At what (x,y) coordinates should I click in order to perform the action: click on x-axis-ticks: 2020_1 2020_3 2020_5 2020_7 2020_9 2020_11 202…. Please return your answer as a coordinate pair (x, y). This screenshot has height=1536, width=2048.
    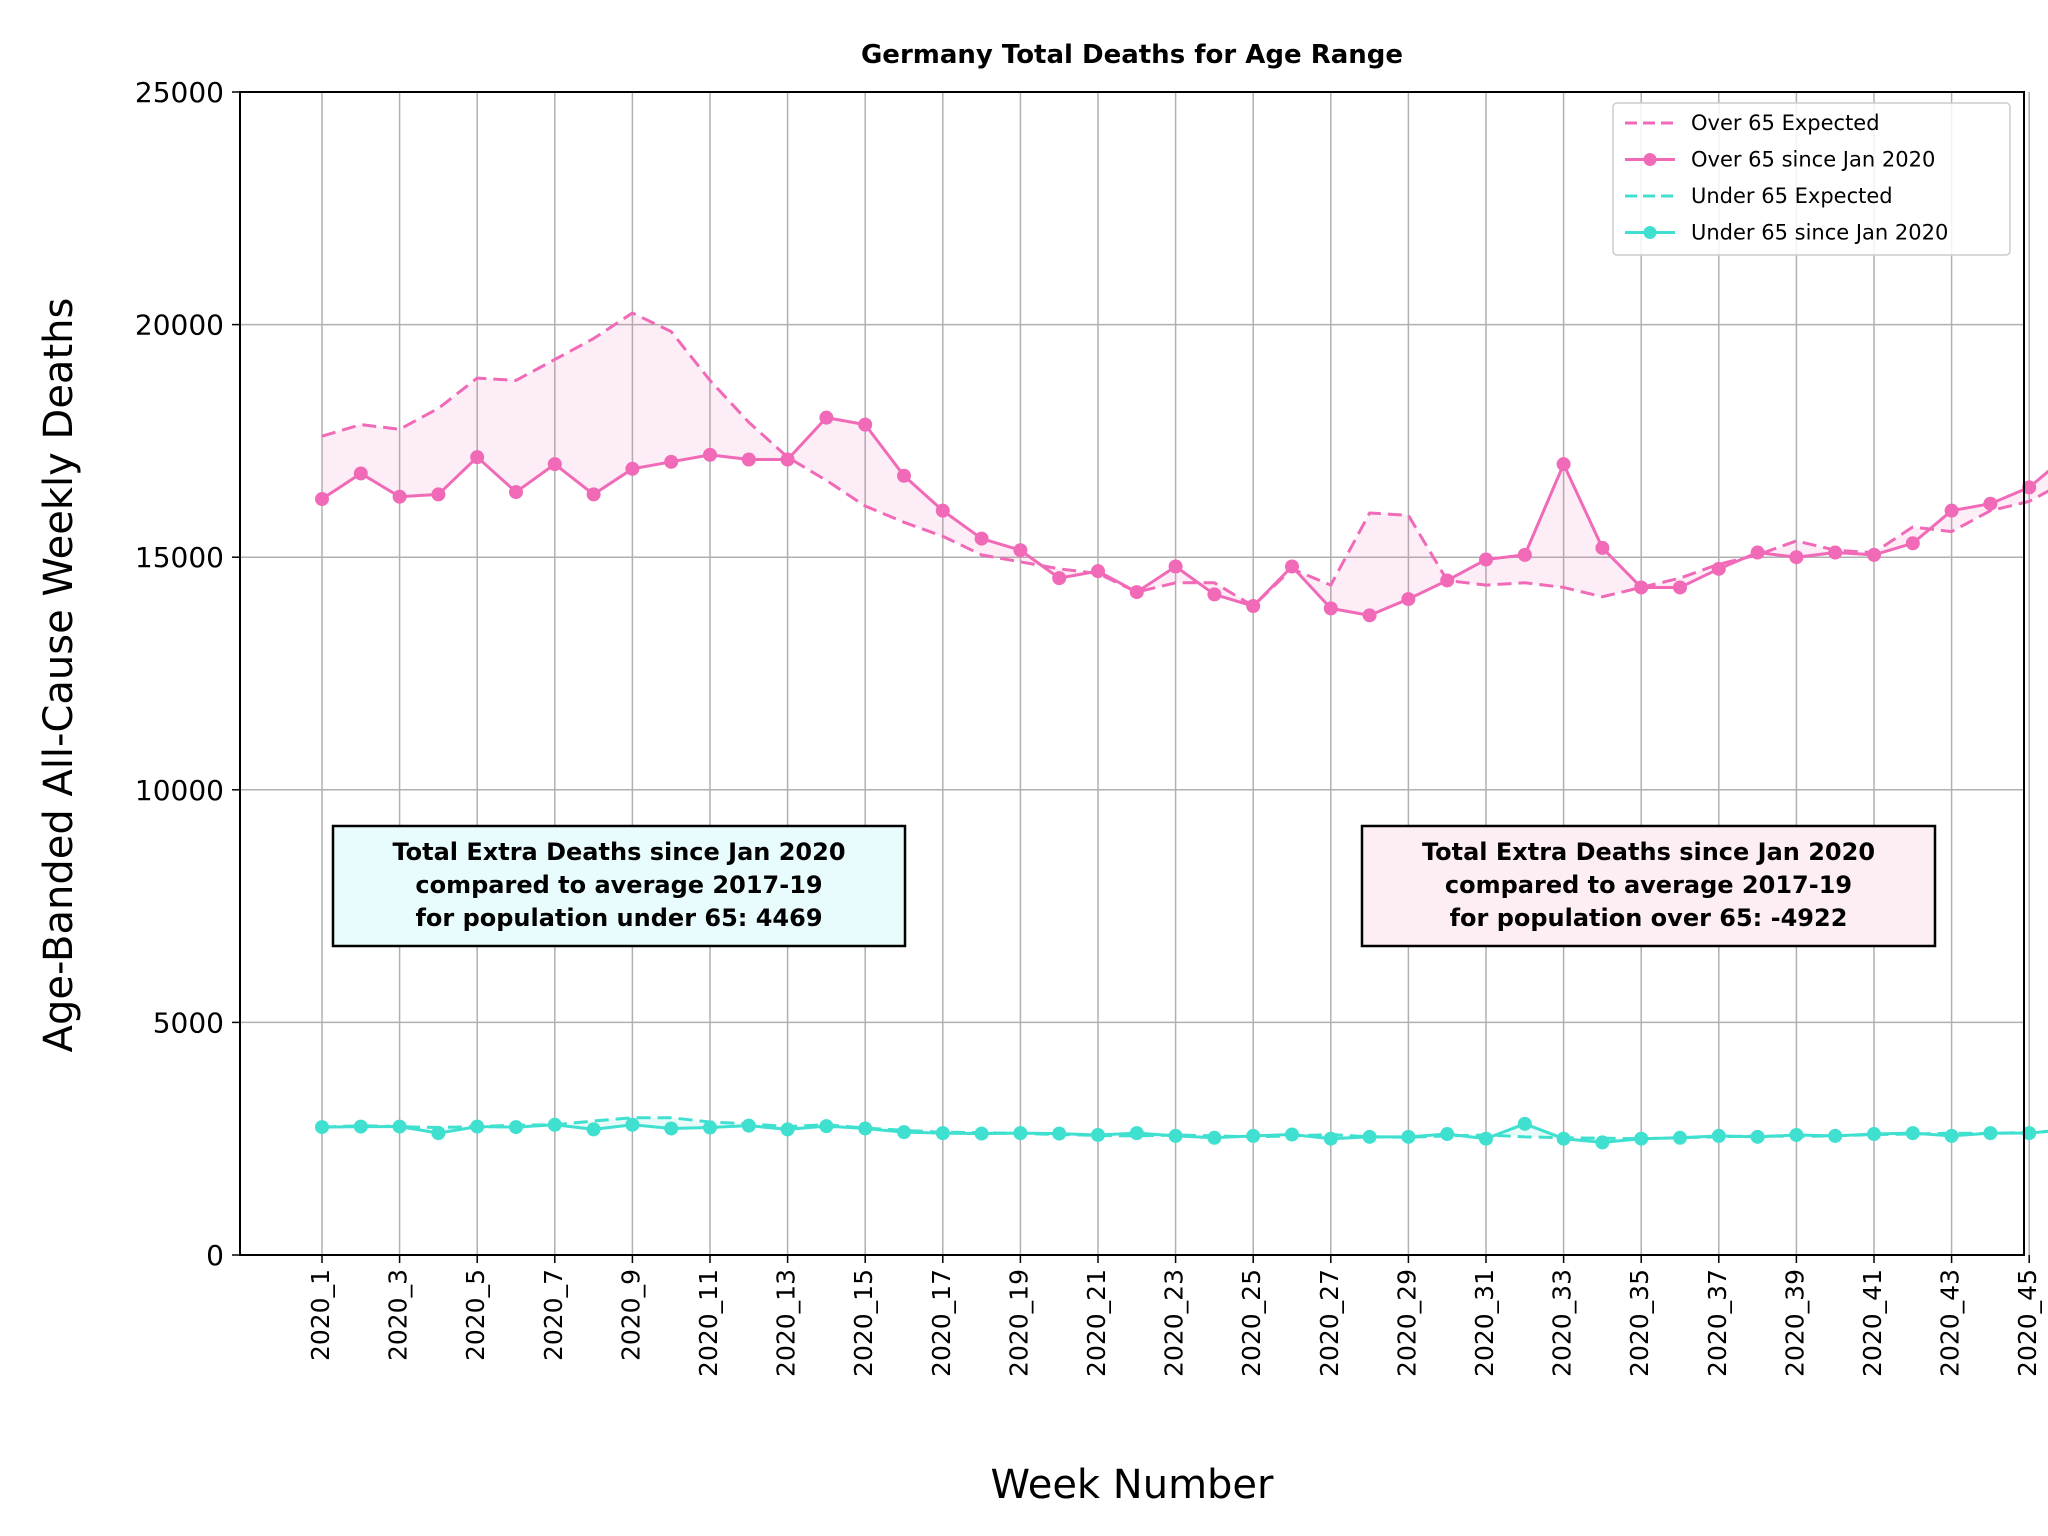
    Looking at the image, I should click on (1174, 1316).